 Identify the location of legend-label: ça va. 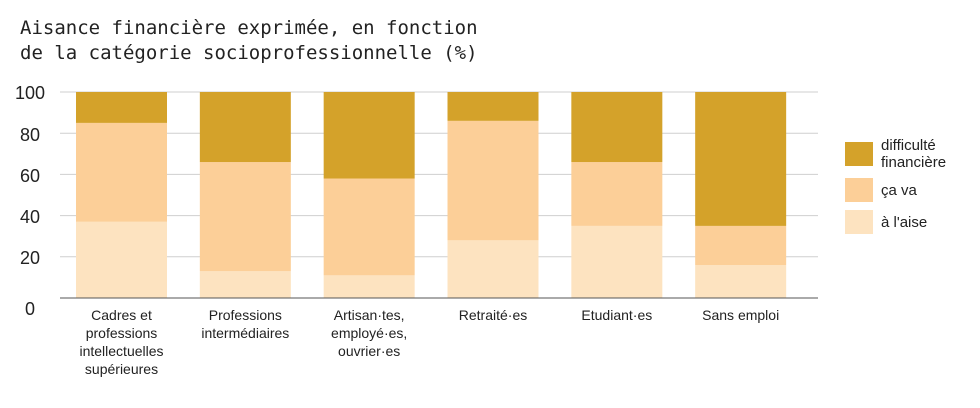
(899, 190).